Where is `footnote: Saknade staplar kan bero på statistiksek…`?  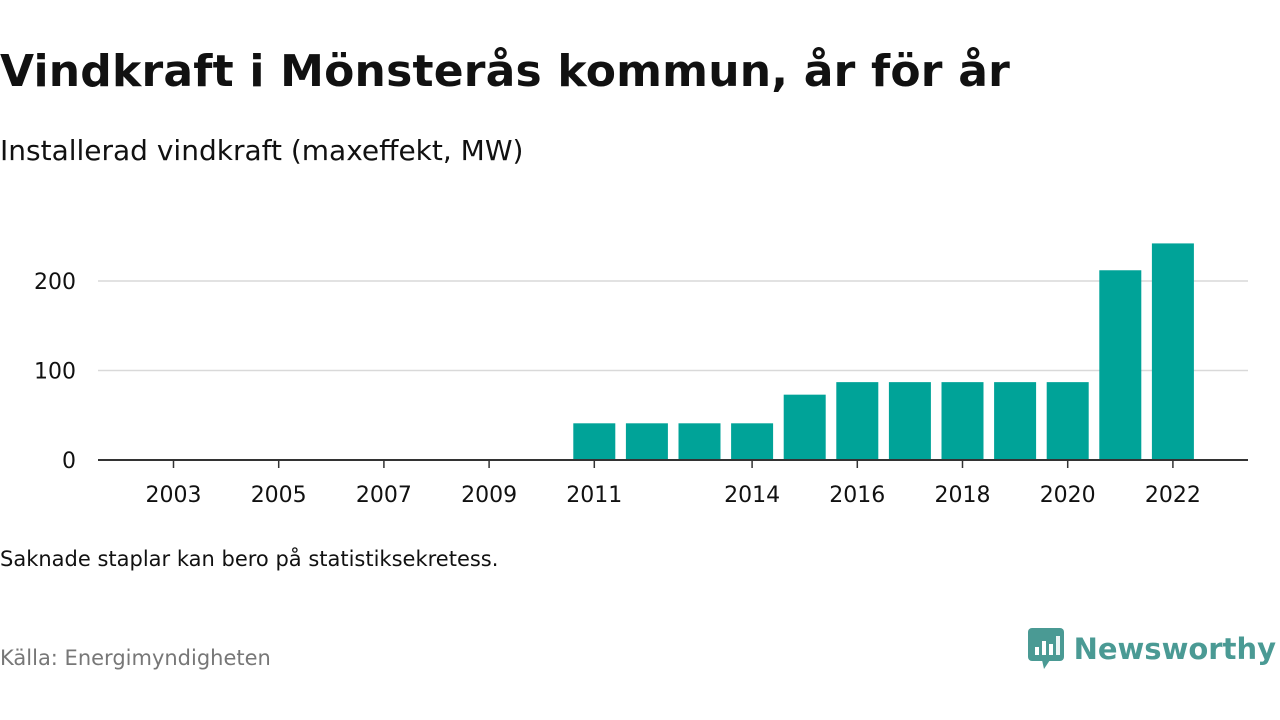
footnote: Saknade staplar kan bero på statistiksek… is located at coordinates (249, 559).